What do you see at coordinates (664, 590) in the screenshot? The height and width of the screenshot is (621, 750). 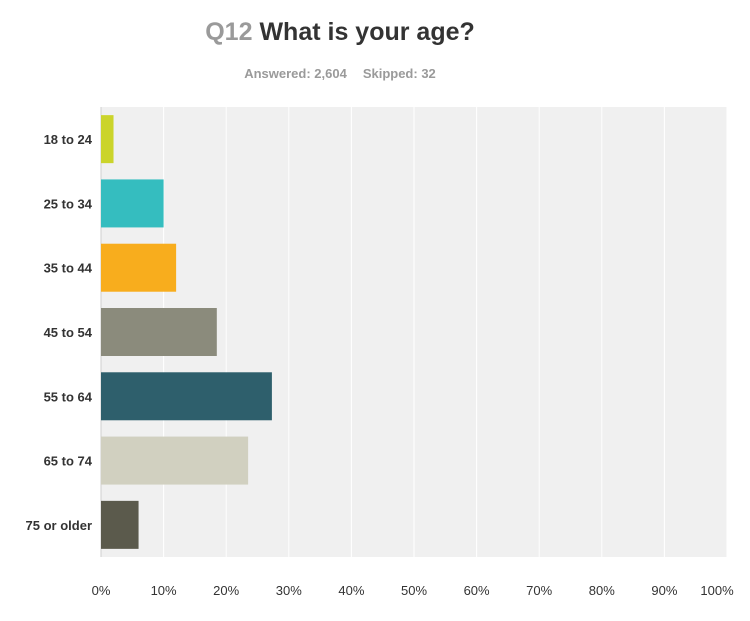 I see `x-tick-label: 90%` at bounding box center [664, 590].